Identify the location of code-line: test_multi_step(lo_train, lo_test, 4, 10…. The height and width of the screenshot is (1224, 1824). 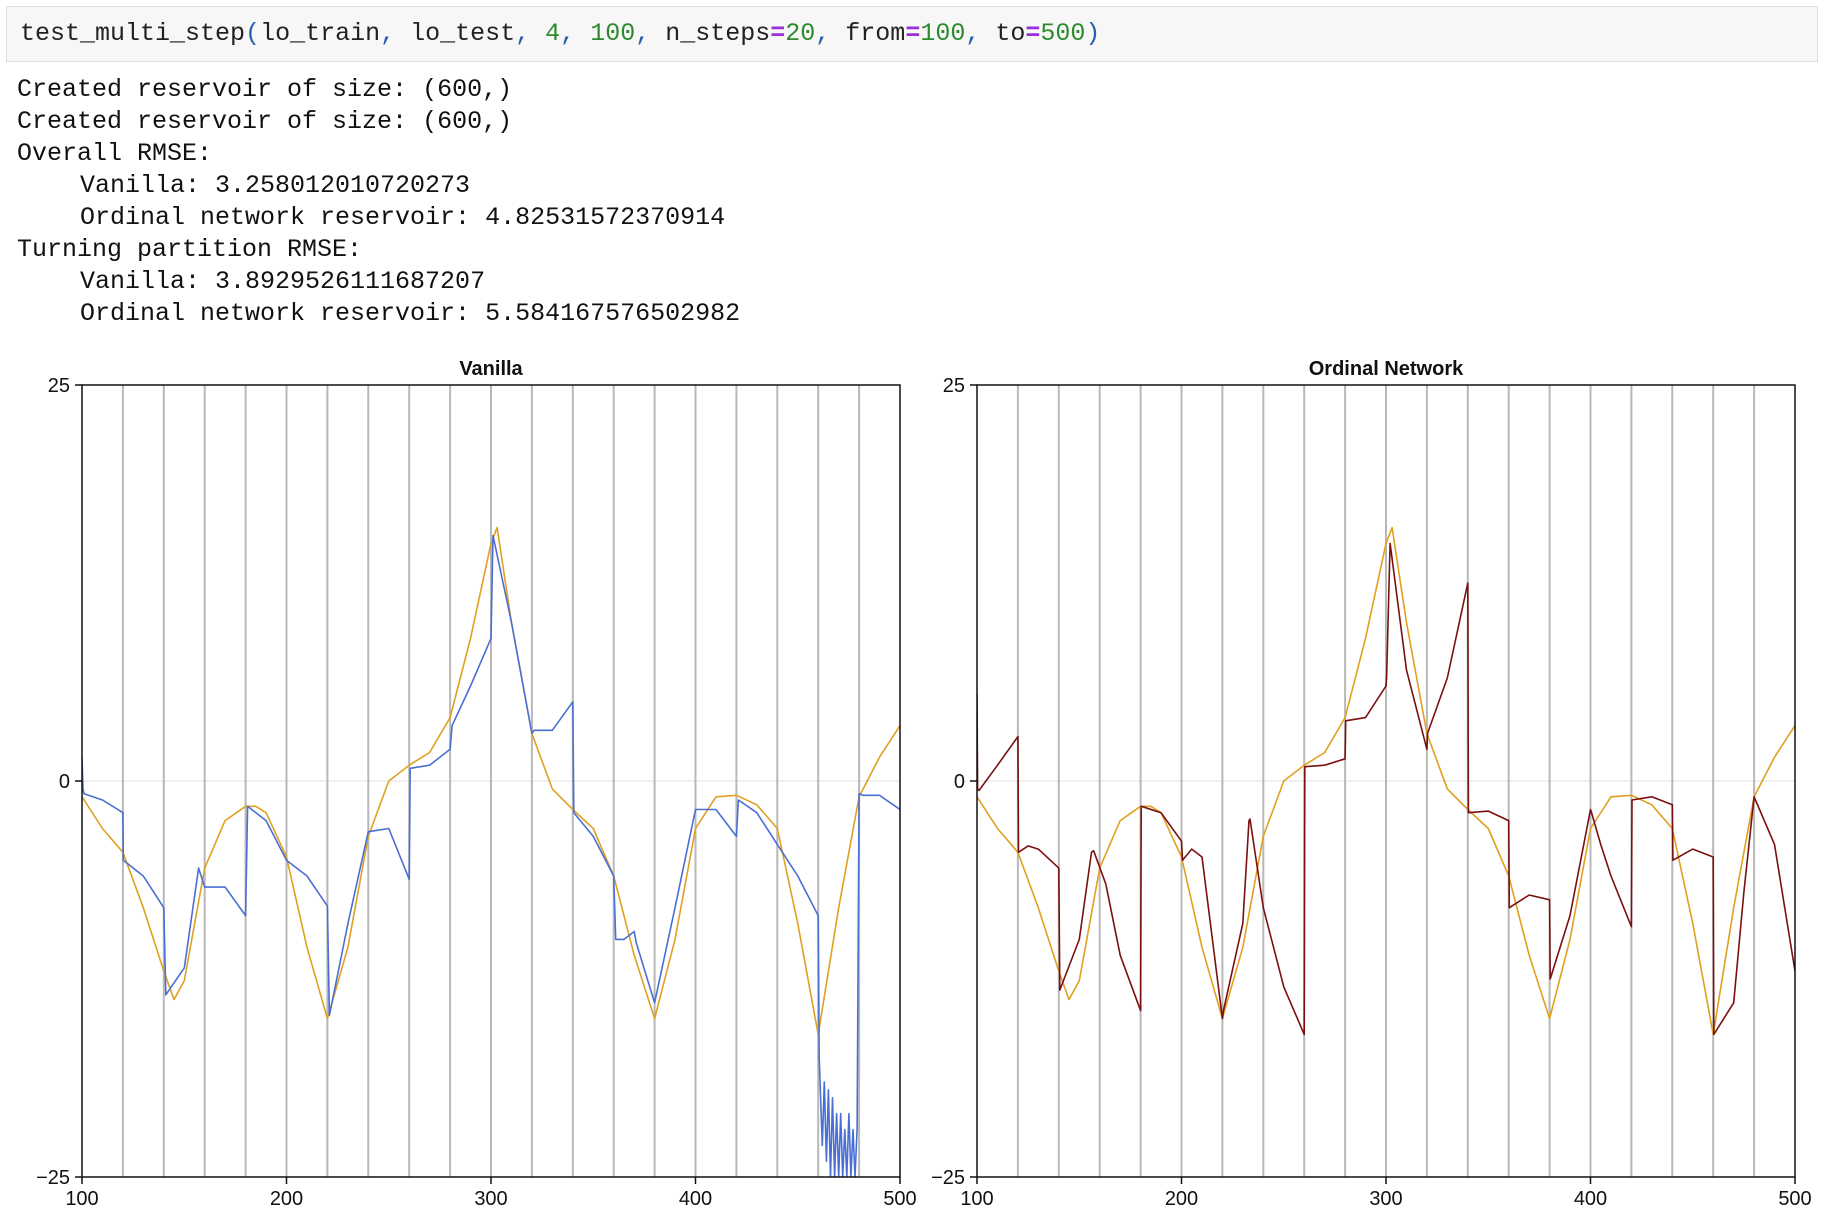
(560, 34).